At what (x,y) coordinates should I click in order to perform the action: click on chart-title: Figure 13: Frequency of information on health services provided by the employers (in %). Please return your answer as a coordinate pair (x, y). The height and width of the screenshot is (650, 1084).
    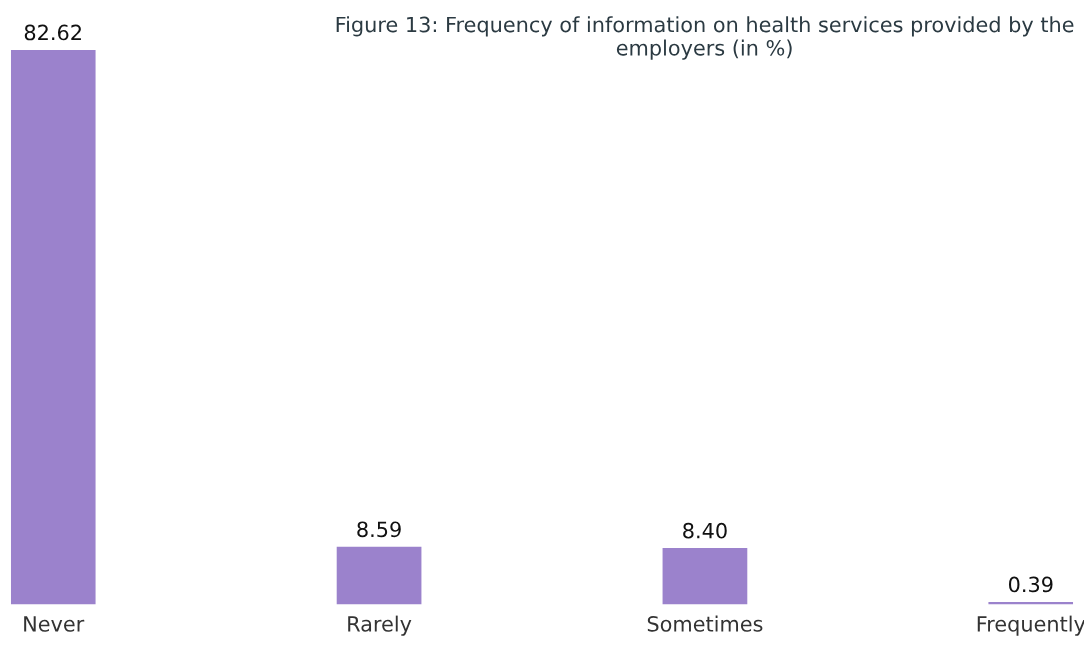
    Looking at the image, I should click on (705, 38).